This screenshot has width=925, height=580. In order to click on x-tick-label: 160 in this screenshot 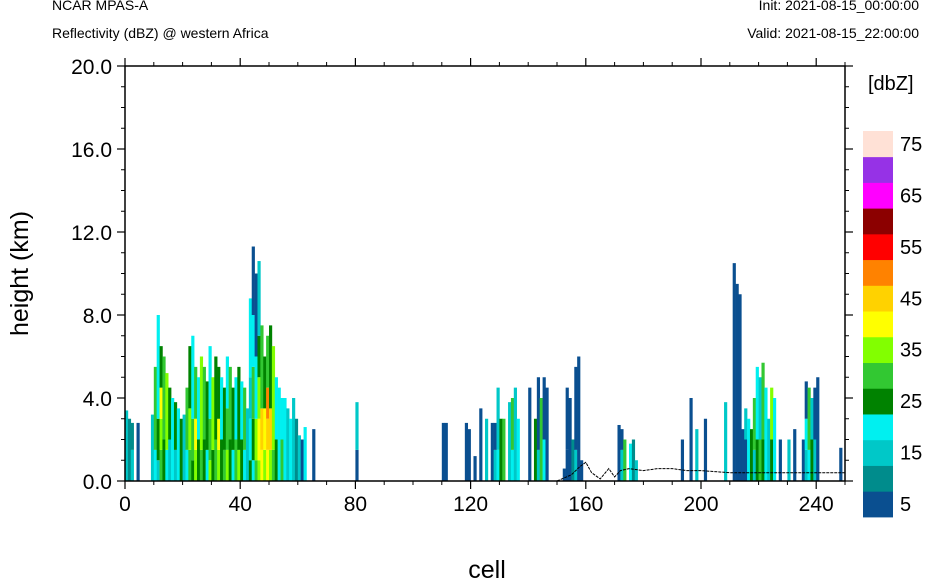, I will do `click(585, 504)`.